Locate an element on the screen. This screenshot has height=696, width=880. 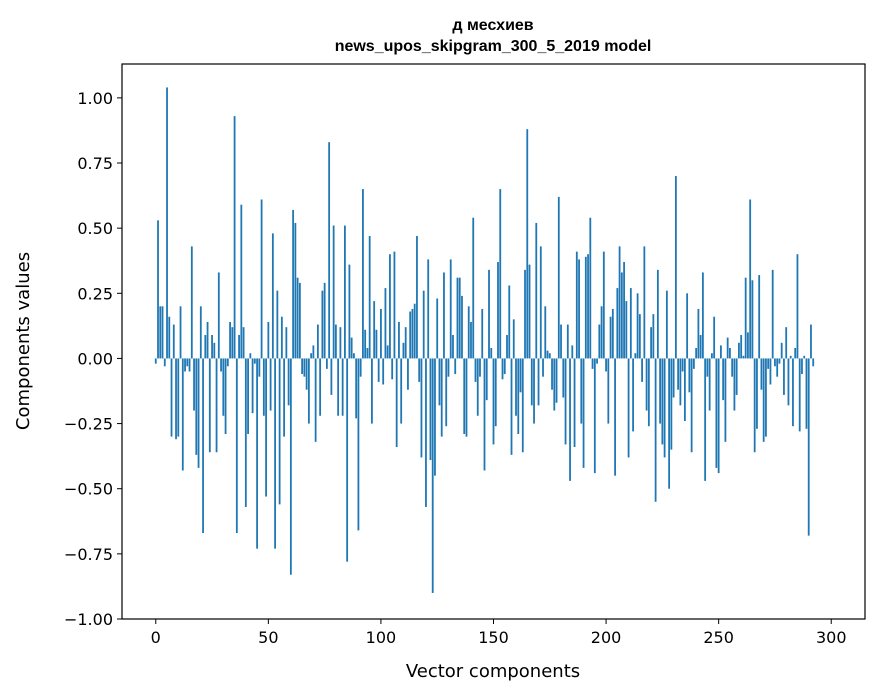
y-tick-label-3: −0.25 is located at coordinates (88, 424).